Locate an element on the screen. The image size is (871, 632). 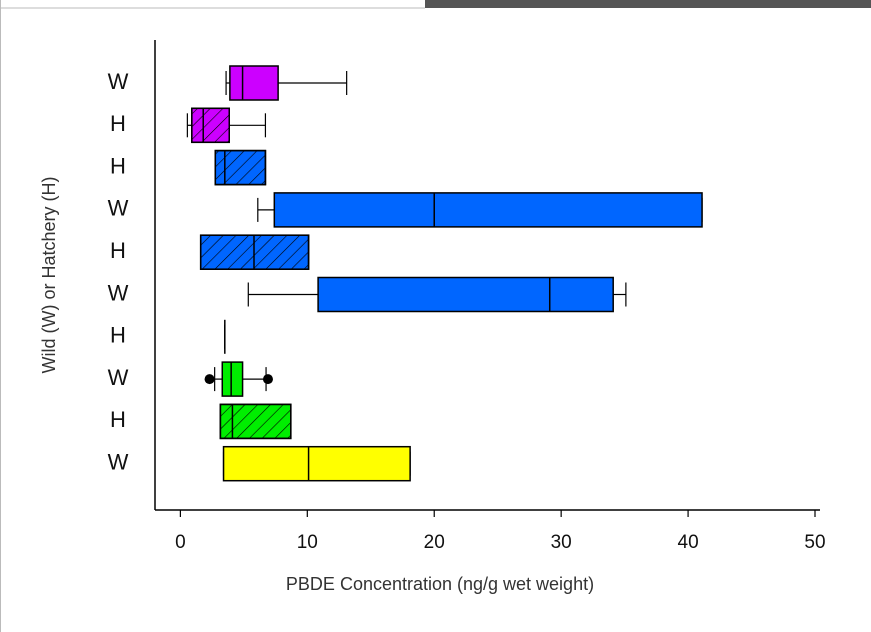
y-axis-label: Wild (W) or Hatchery (H) is located at coordinates (49, 275).